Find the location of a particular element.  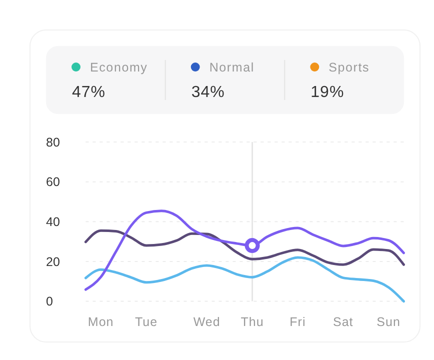

y-tick-label: 60 is located at coordinates (53, 182).